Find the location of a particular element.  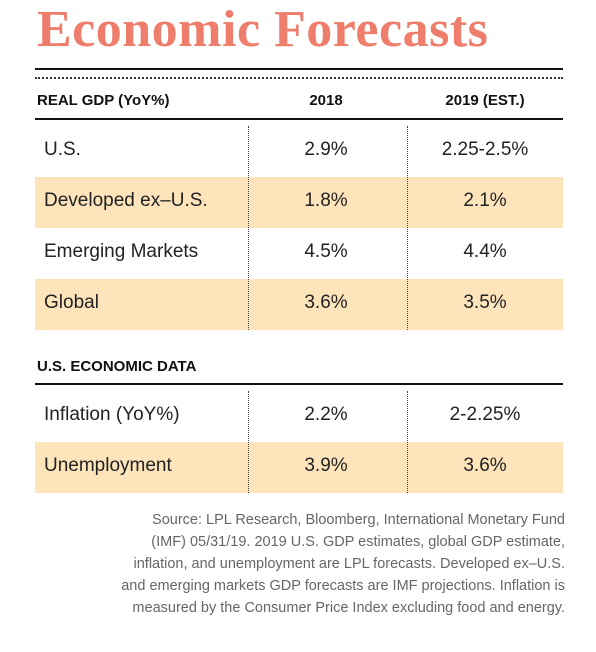

cell: 4.4% is located at coordinates (485, 251).